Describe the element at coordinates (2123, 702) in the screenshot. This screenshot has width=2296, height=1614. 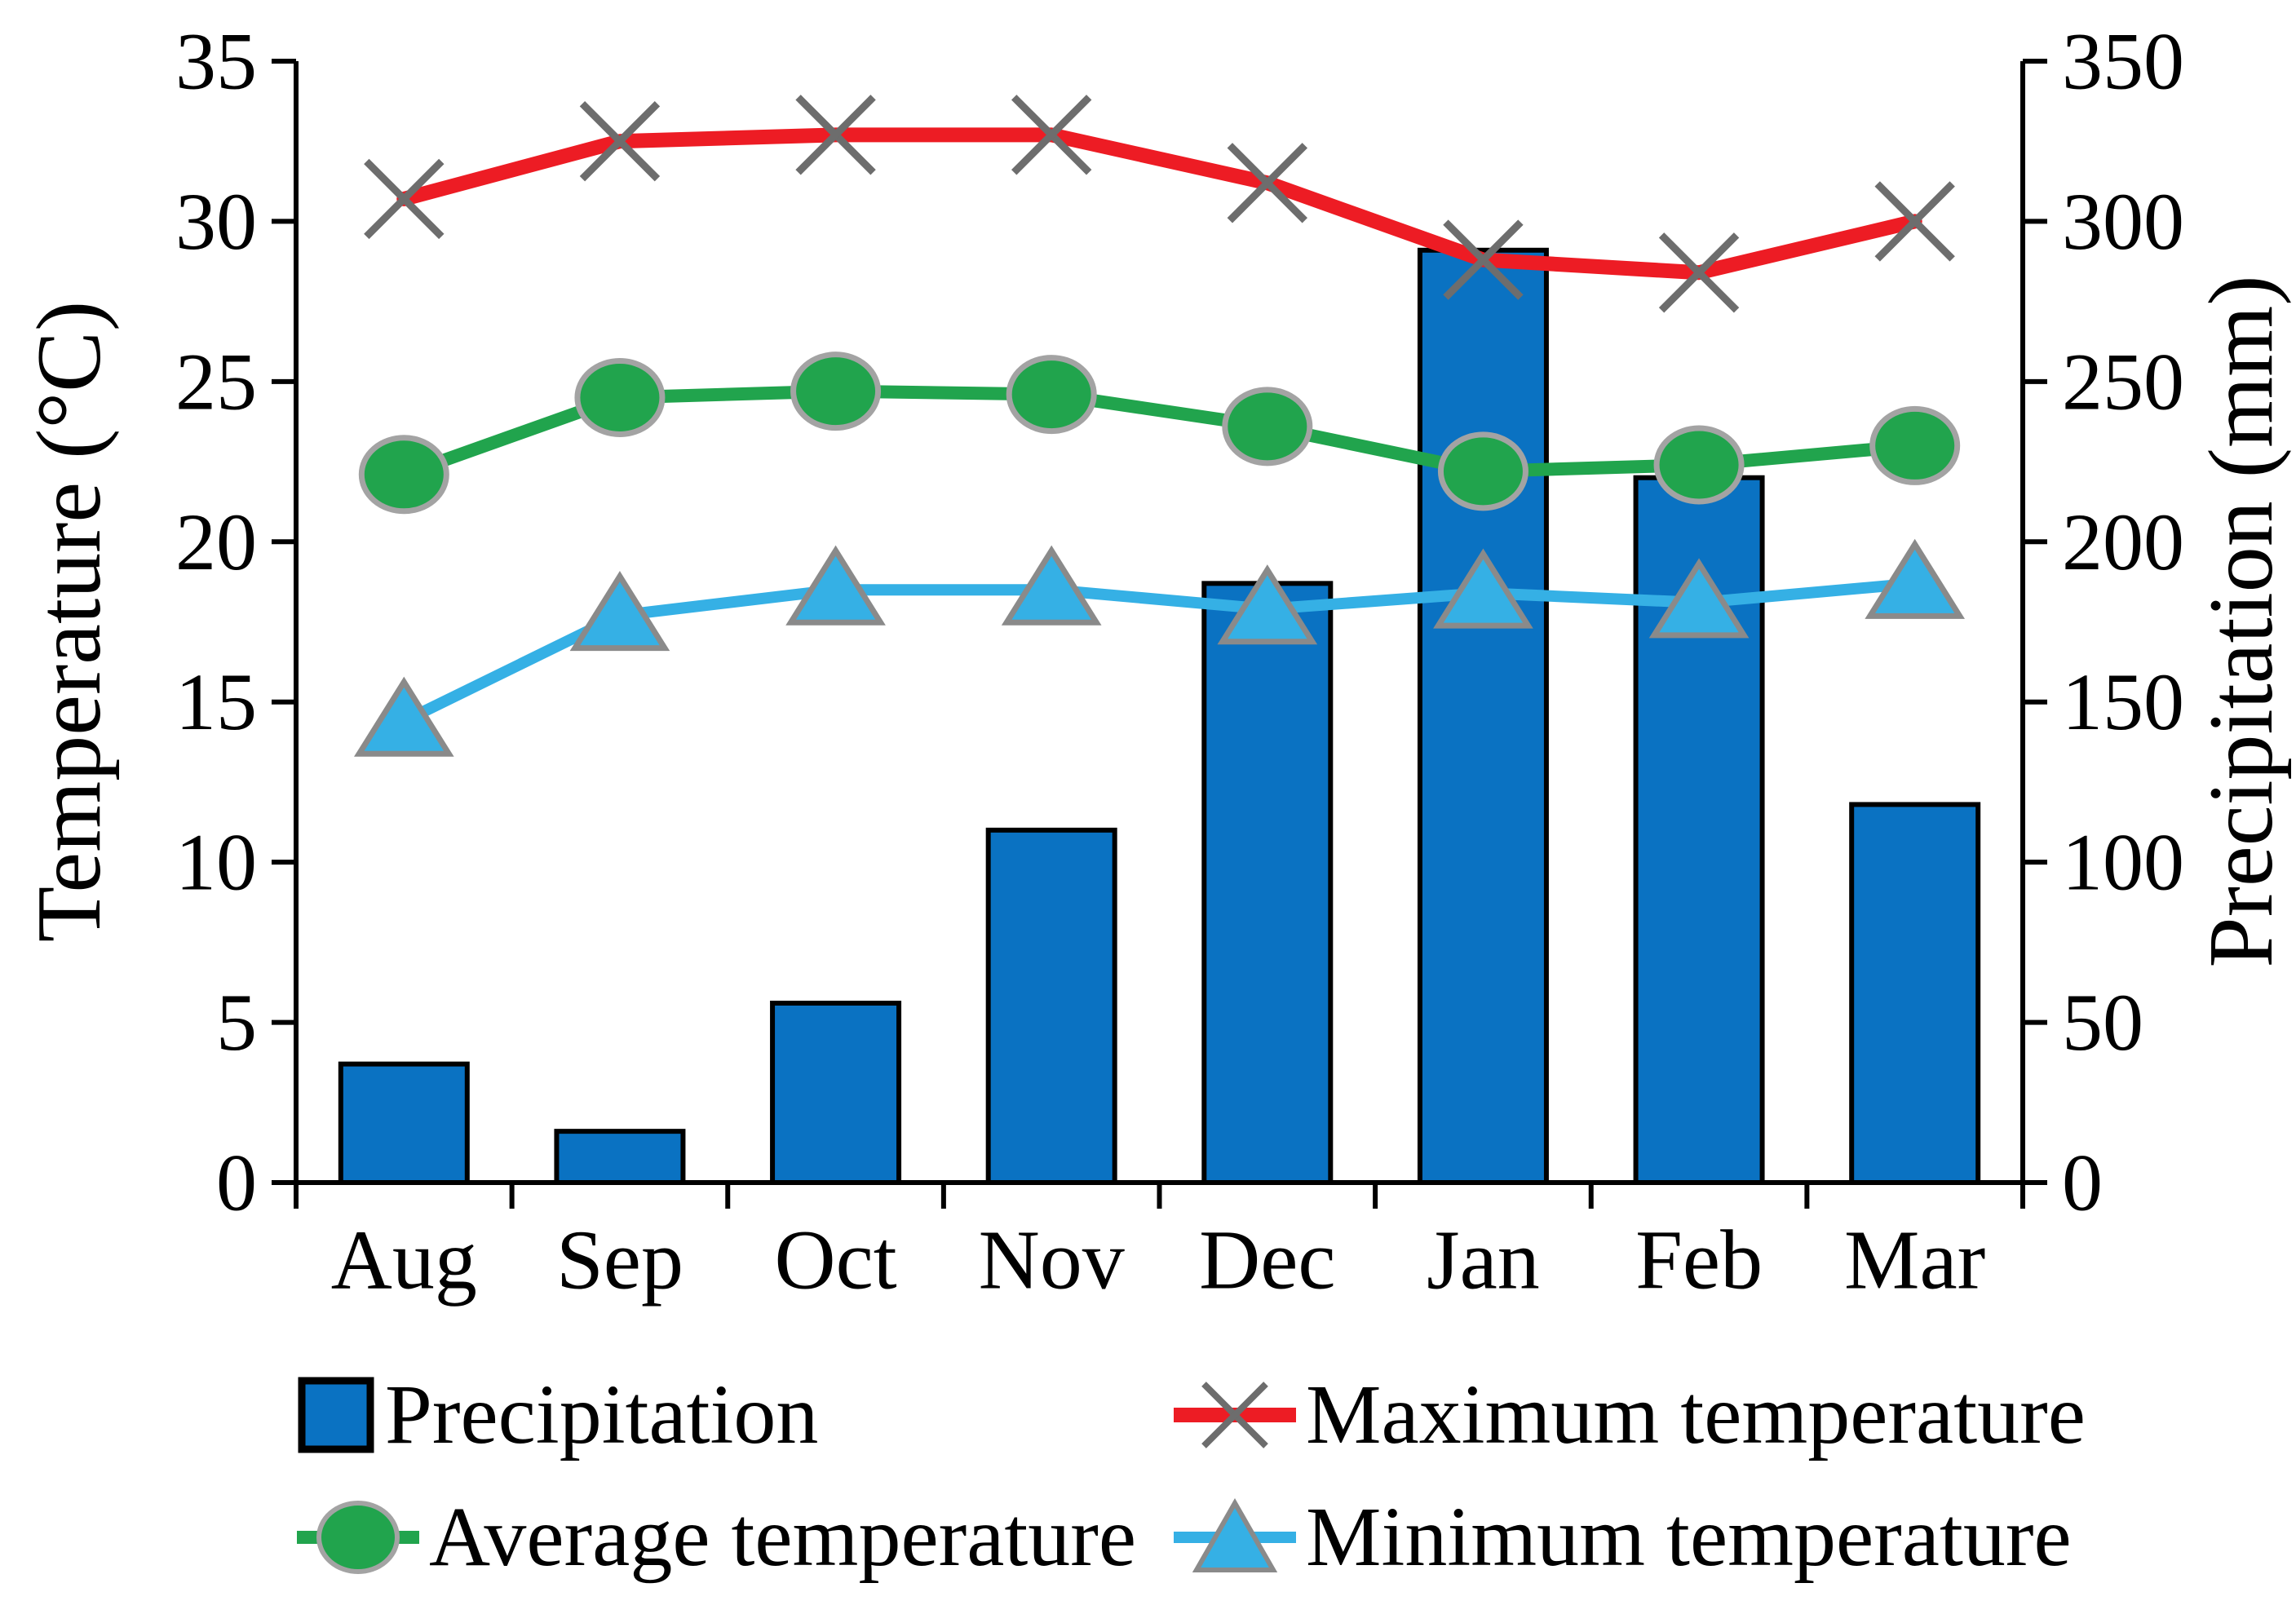
I see `right-axis-tick-label-150: 150` at that location.